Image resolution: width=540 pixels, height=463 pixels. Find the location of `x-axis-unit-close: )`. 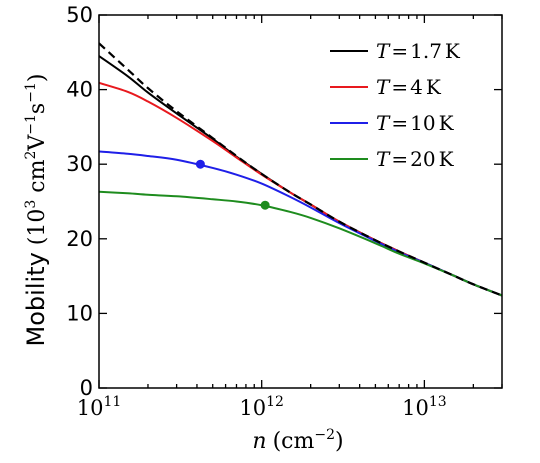

x-axis-unit-close: ) is located at coordinates (339, 441).